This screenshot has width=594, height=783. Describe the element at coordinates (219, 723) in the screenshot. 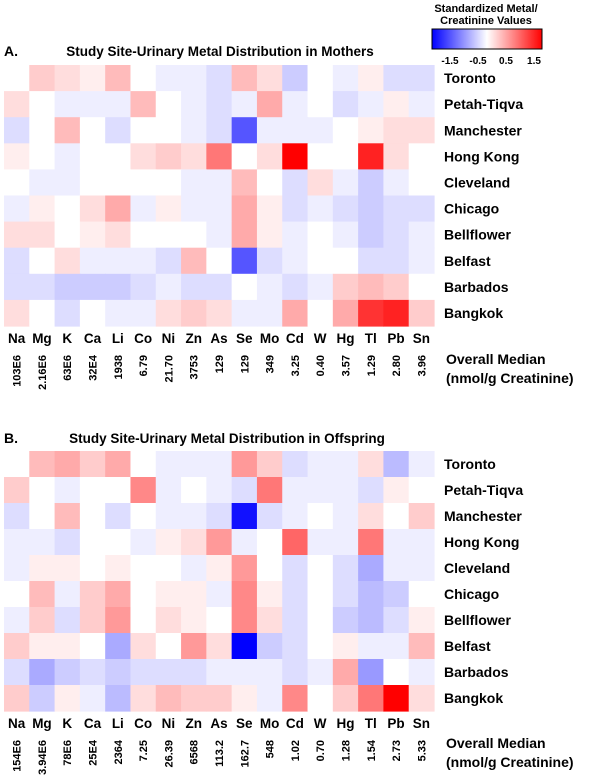

I see `panel-b-column-labels: Na Mg K Ca Li Co Ni Zn As Se Mo Cd W Hg Tl Pb Sn` at that location.